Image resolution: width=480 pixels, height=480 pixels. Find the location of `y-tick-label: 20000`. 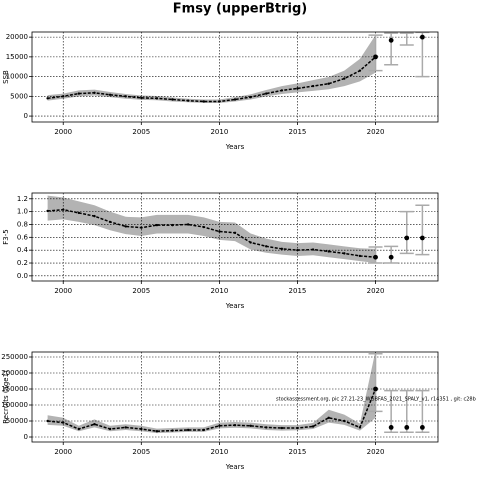

y-tick-label: 20000 is located at coordinates (17, 37).